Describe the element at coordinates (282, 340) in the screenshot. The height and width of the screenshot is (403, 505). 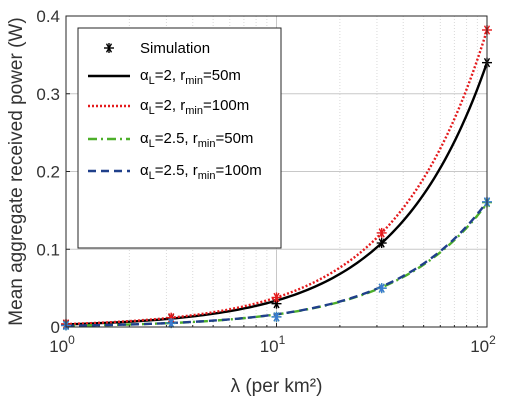
I see `x-tick-exponent: 1` at that location.